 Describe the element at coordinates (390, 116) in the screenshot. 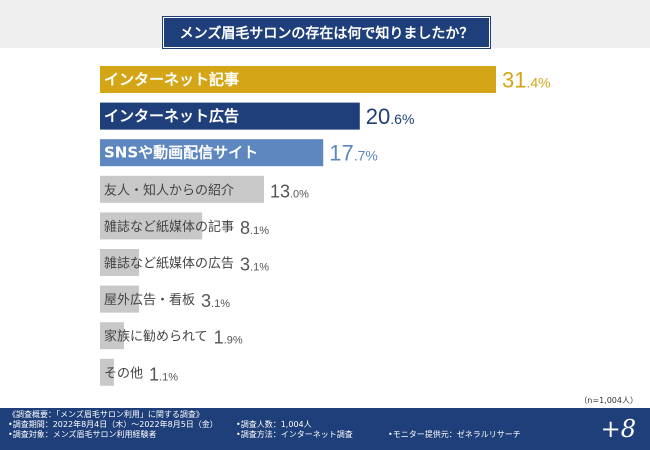

I see `value-label-2: 20.6%` at that location.